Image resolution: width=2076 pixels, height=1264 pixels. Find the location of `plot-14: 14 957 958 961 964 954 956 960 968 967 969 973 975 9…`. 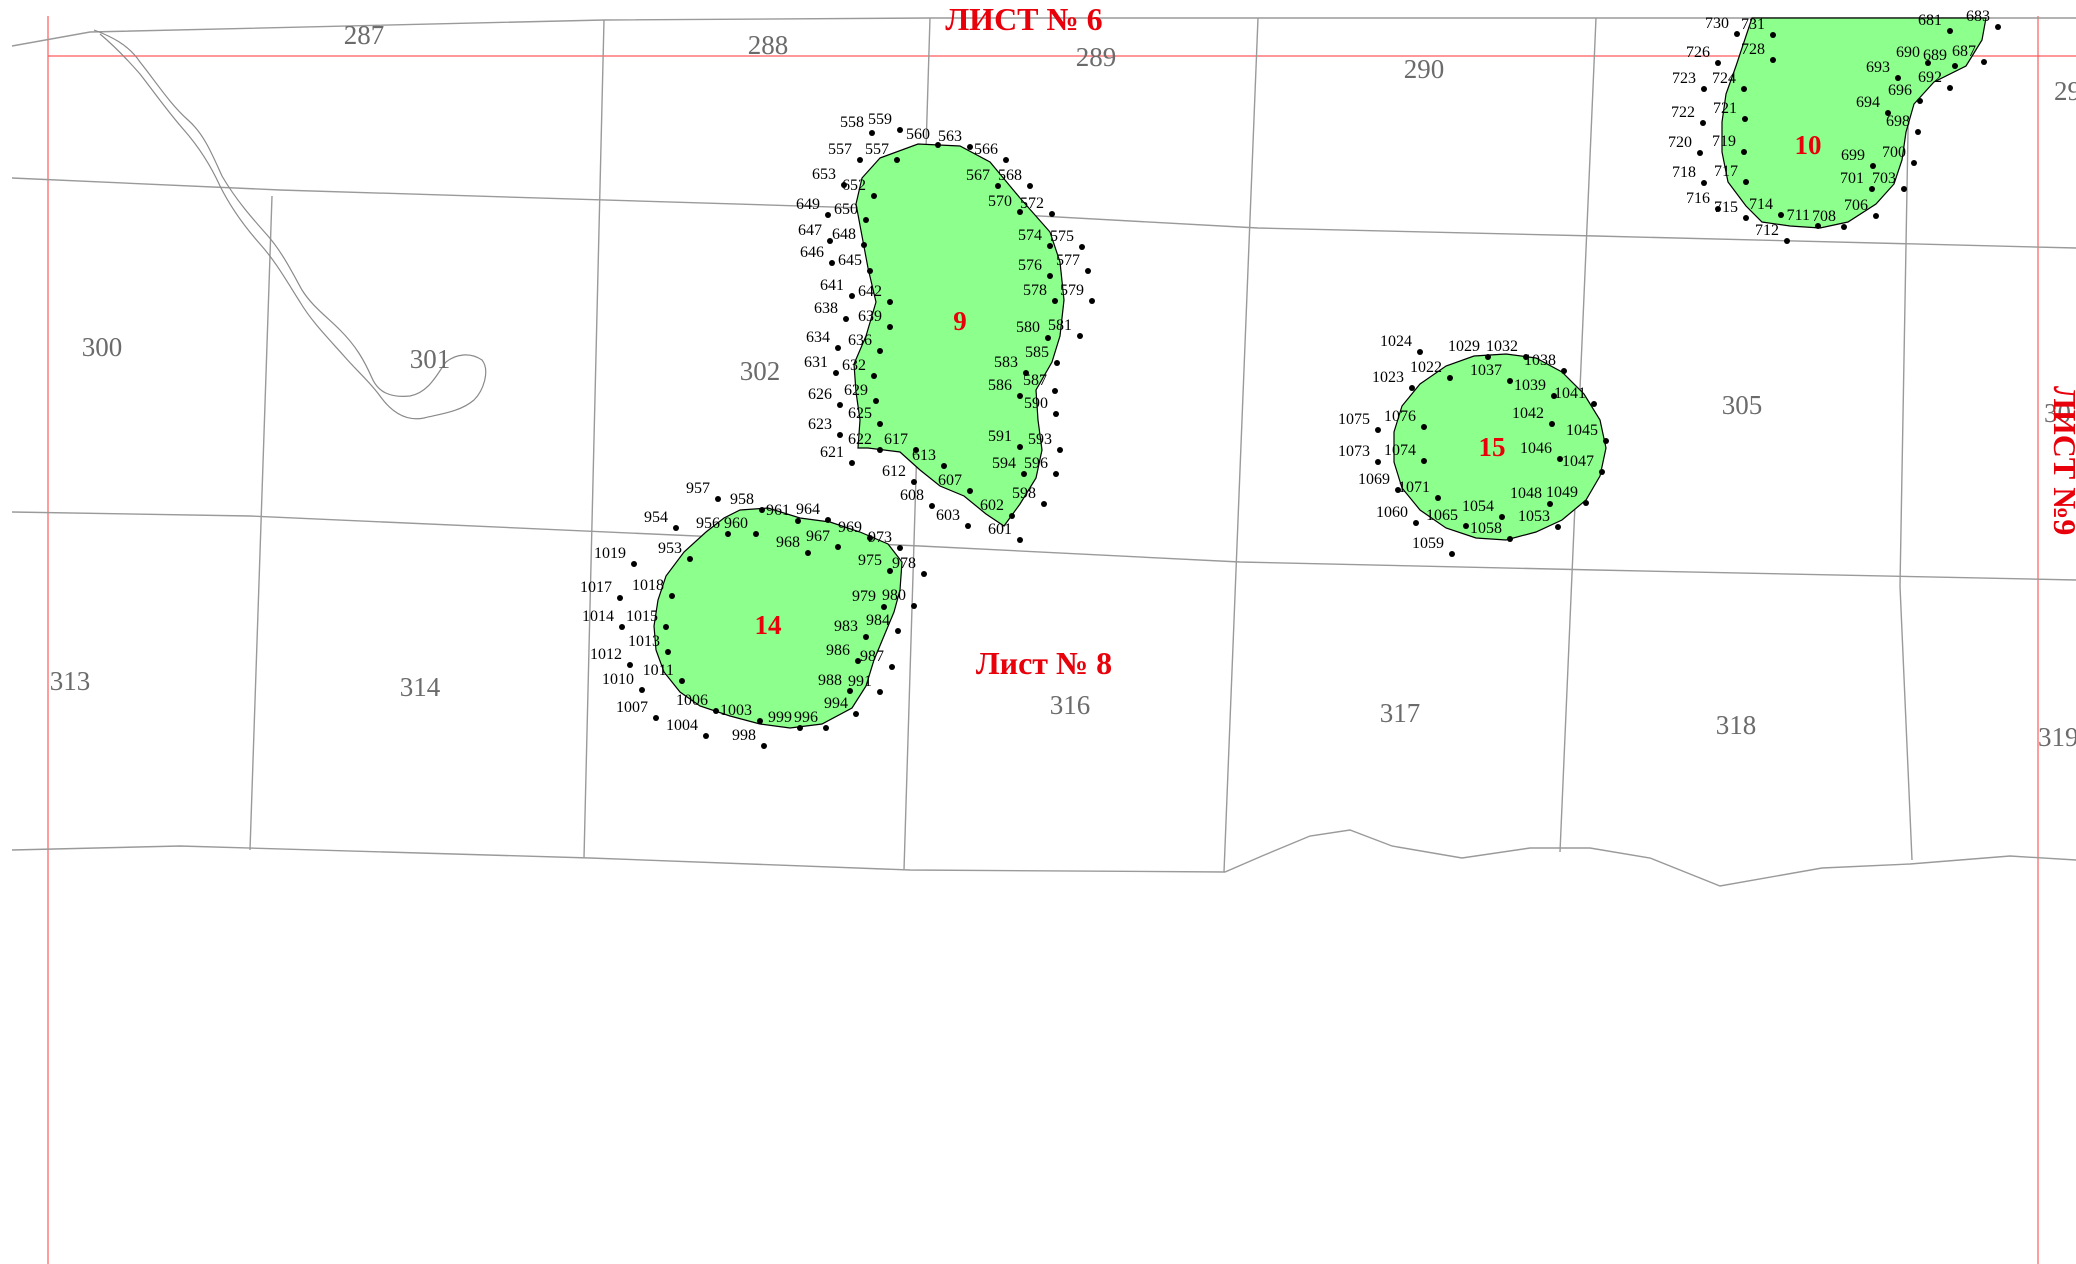

plot-14: 14 957 958 961 964 954 956 960 968 967 969 973 975 9… is located at coordinates (753, 614).